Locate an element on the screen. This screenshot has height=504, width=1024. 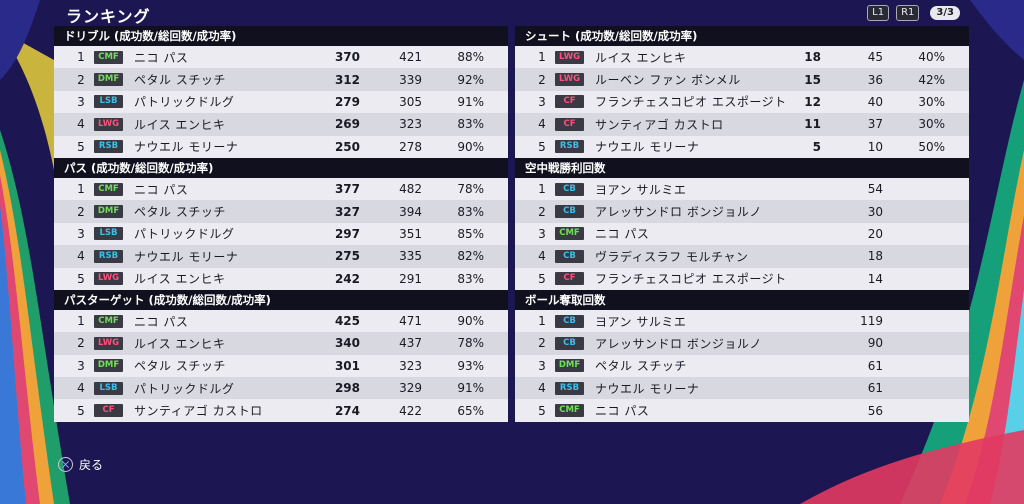
table-row: 4 RSB ナウエル モリーナ 61 is located at coordinates (742, 388).